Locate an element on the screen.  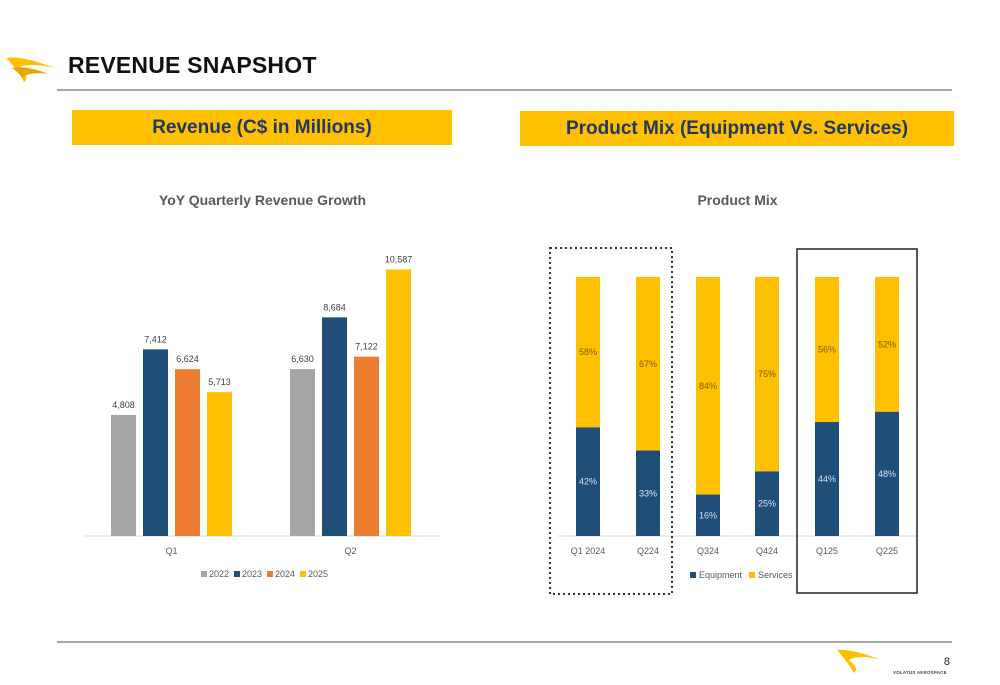
legend-label-equipment: Equipment is located at coordinates (721, 575).